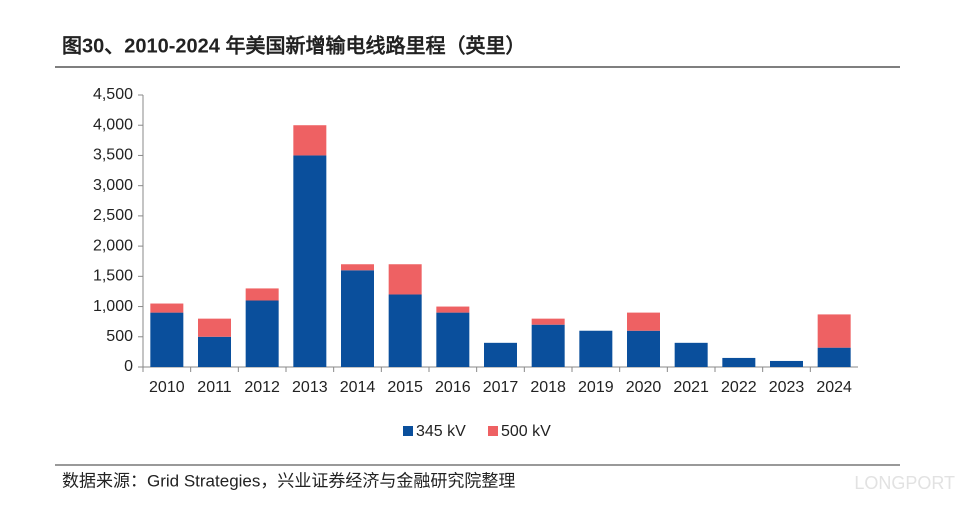  Describe the element at coordinates (834, 387) in the screenshot. I see `x-tick-label: 2024` at that location.